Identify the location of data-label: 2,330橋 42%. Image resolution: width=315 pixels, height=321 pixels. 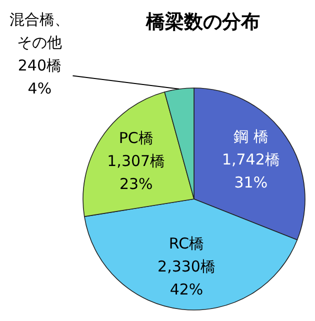
(187, 278).